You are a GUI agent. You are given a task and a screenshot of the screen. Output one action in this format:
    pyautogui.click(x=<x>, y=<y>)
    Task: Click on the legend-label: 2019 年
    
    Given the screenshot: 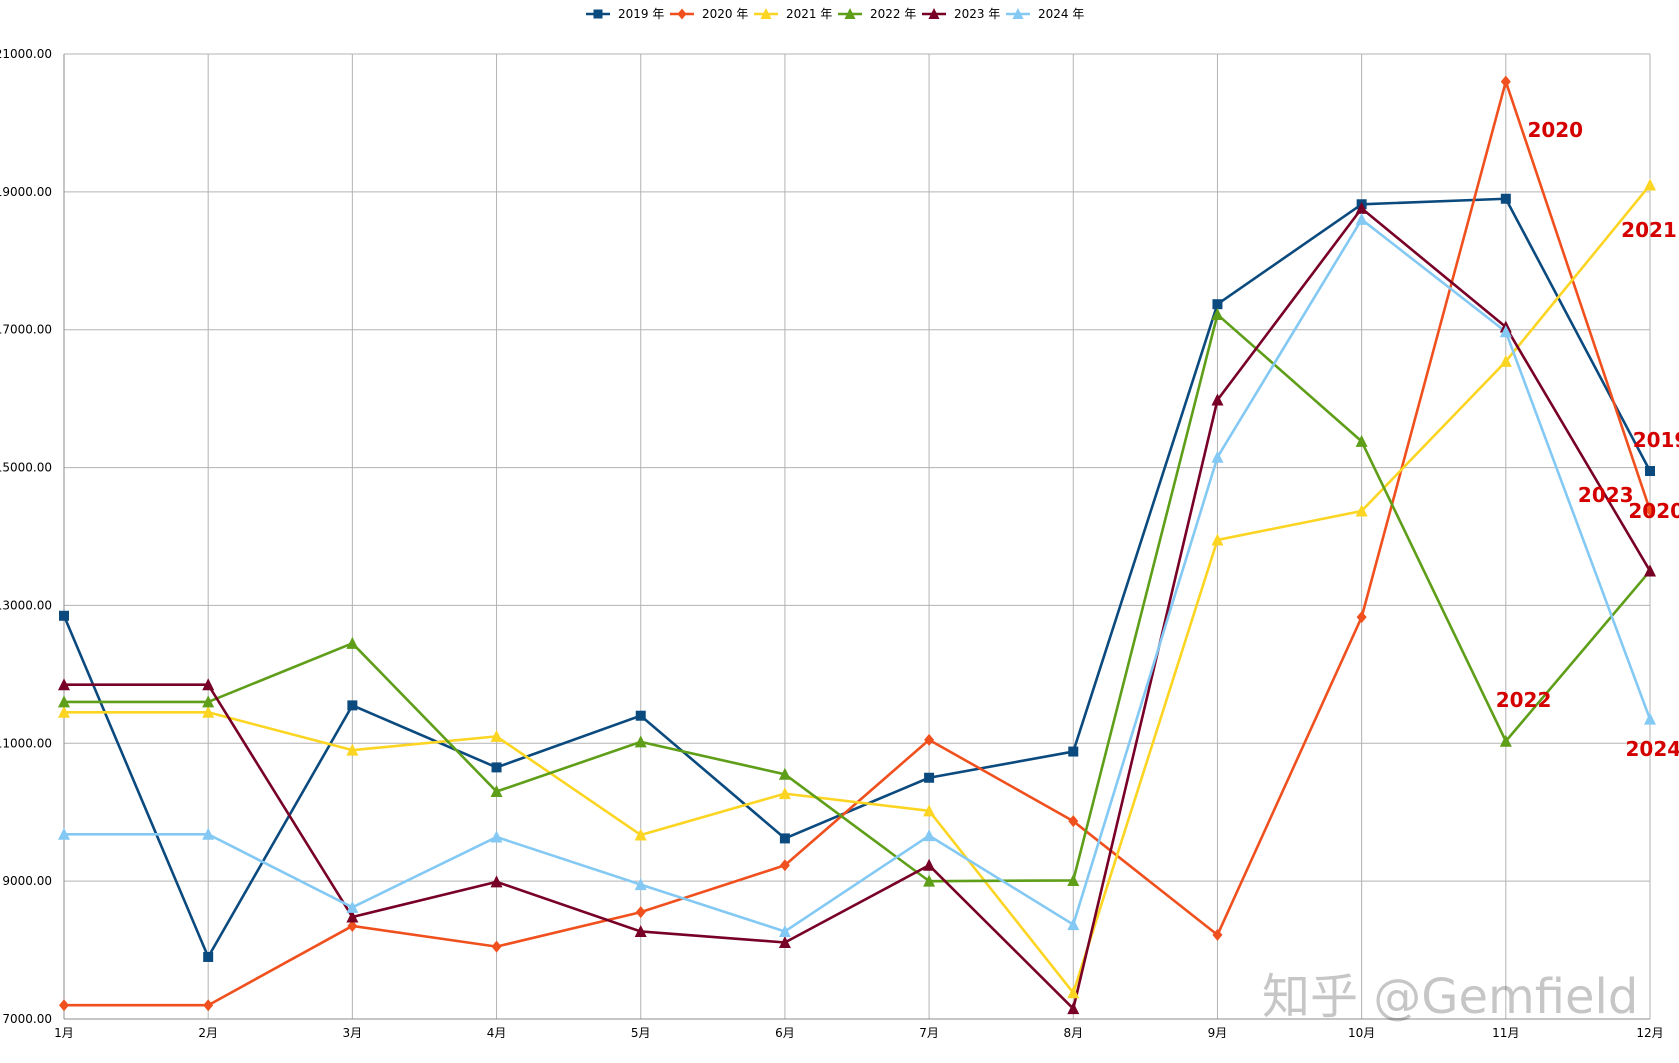 What is the action you would take?
    pyautogui.click(x=641, y=14)
    